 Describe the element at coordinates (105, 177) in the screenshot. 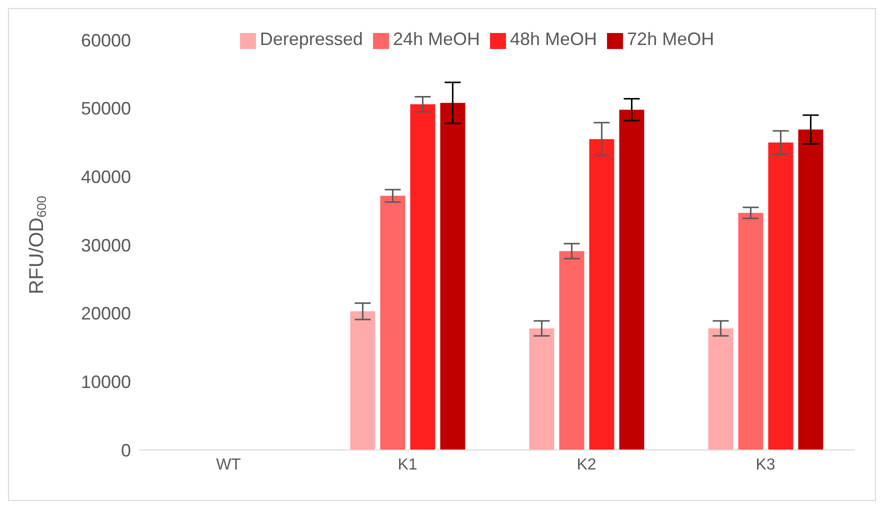

I see `y-tick-label: 40000` at that location.